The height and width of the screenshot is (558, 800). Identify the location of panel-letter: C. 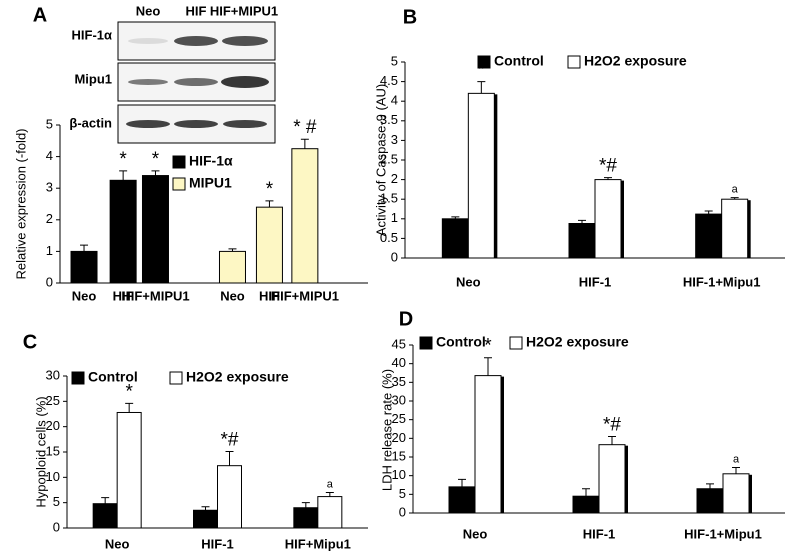
(30, 342).